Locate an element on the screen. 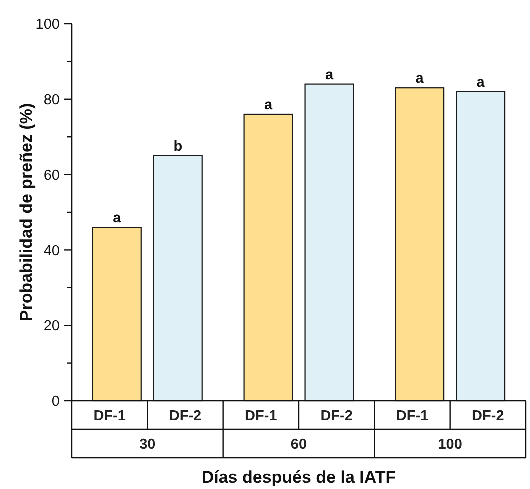 The image size is (530, 489). y-tick-label: 0 is located at coordinates (56, 402).